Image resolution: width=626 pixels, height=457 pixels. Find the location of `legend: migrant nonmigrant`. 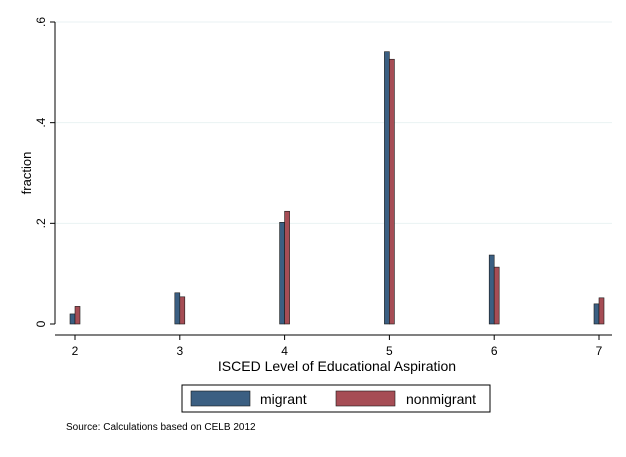

legend: migrant nonmigrant is located at coordinates (336, 398).